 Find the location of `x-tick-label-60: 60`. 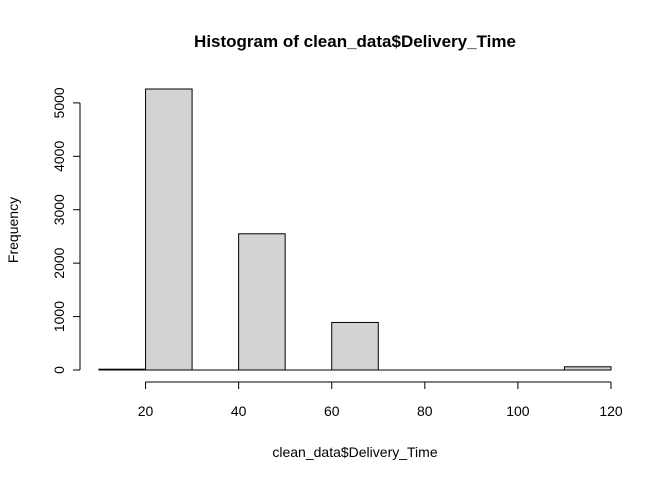

x-tick-label-60: 60 is located at coordinates (332, 411).